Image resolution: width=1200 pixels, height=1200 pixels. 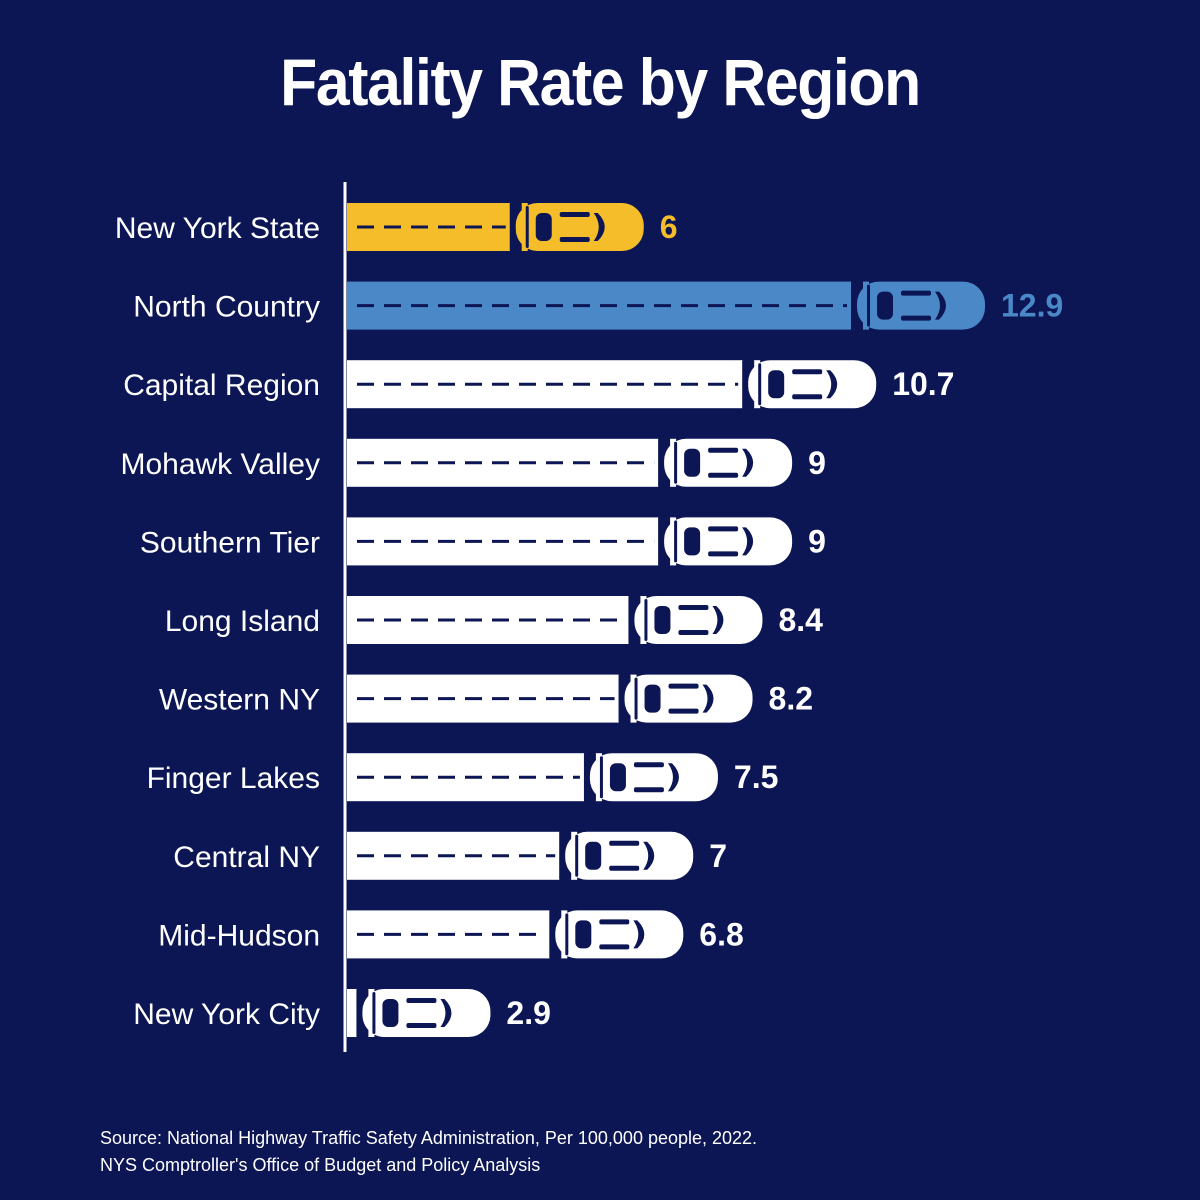 I want to click on value-label: 6.8, so click(x=721, y=934).